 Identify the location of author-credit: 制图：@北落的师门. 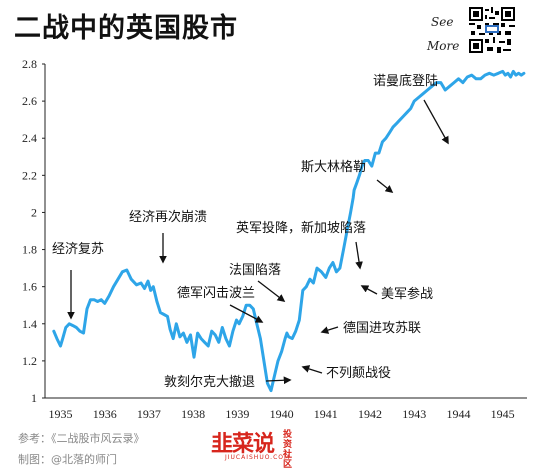
(67, 459).